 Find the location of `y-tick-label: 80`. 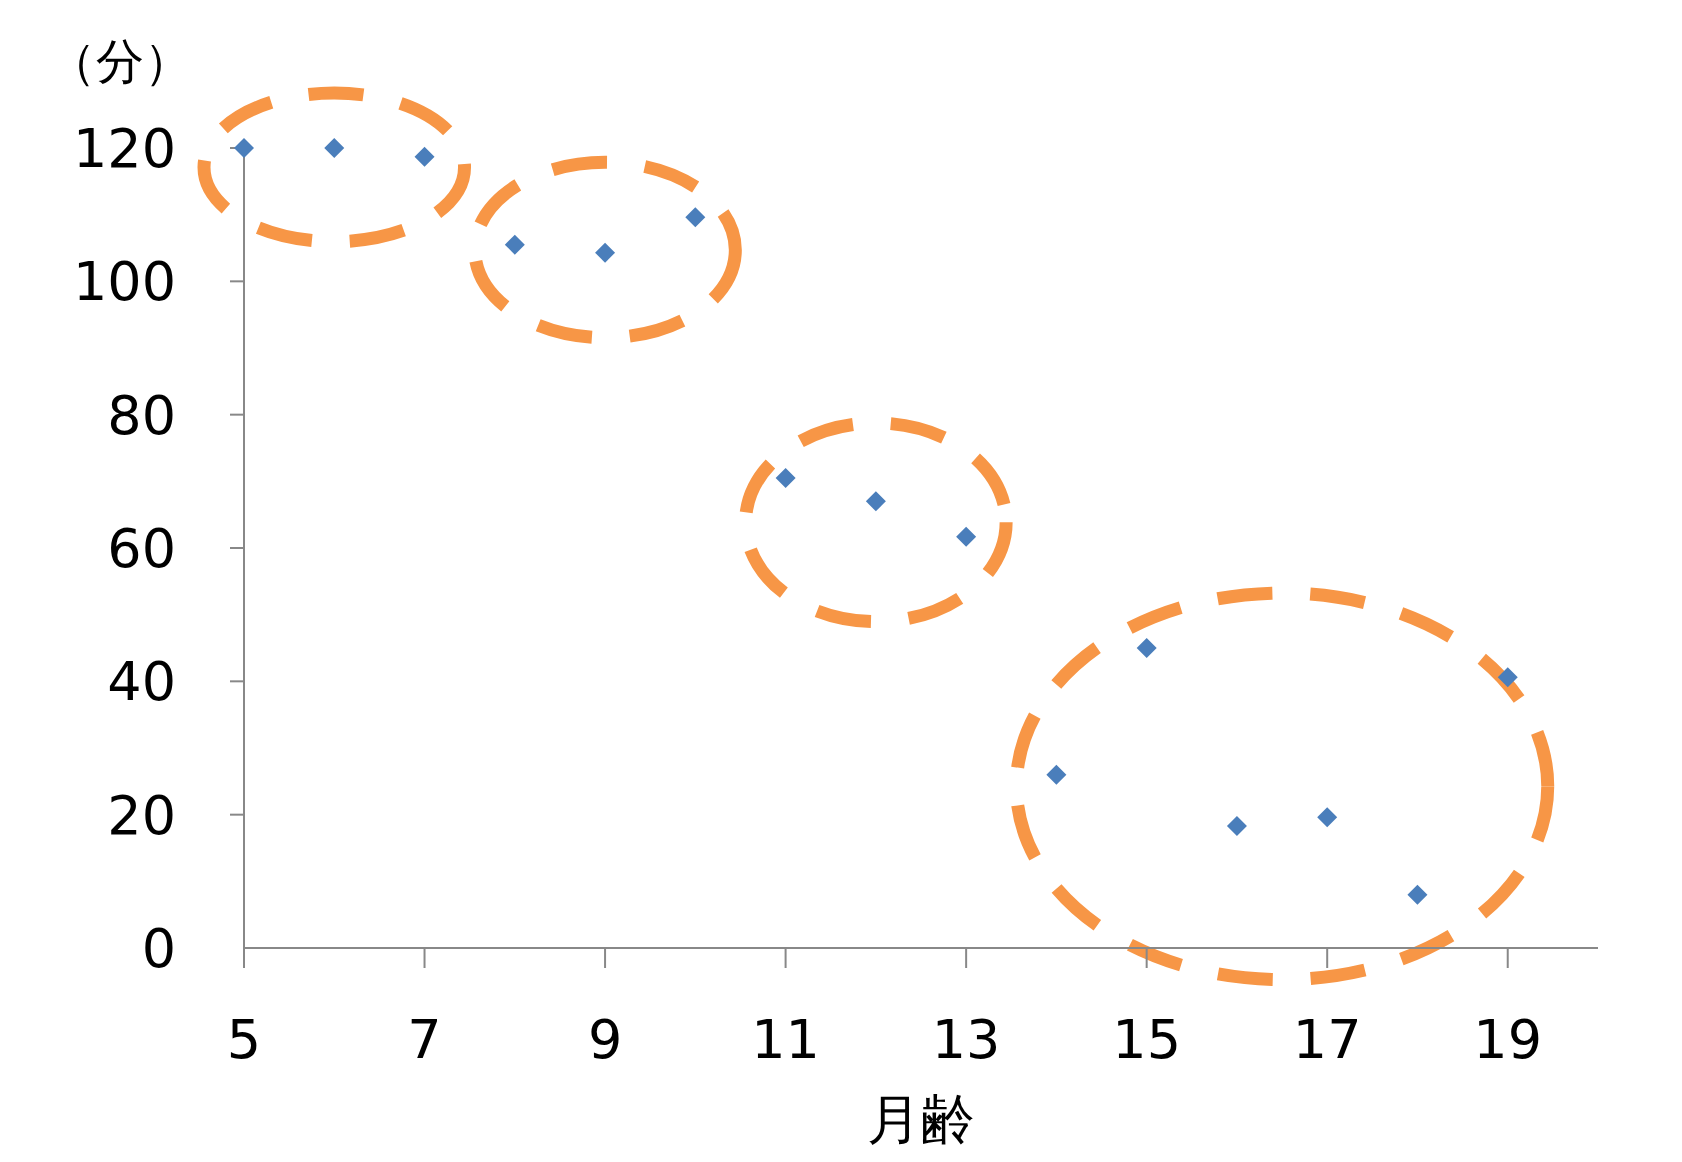

y-tick-label: 80 is located at coordinates (141, 415).